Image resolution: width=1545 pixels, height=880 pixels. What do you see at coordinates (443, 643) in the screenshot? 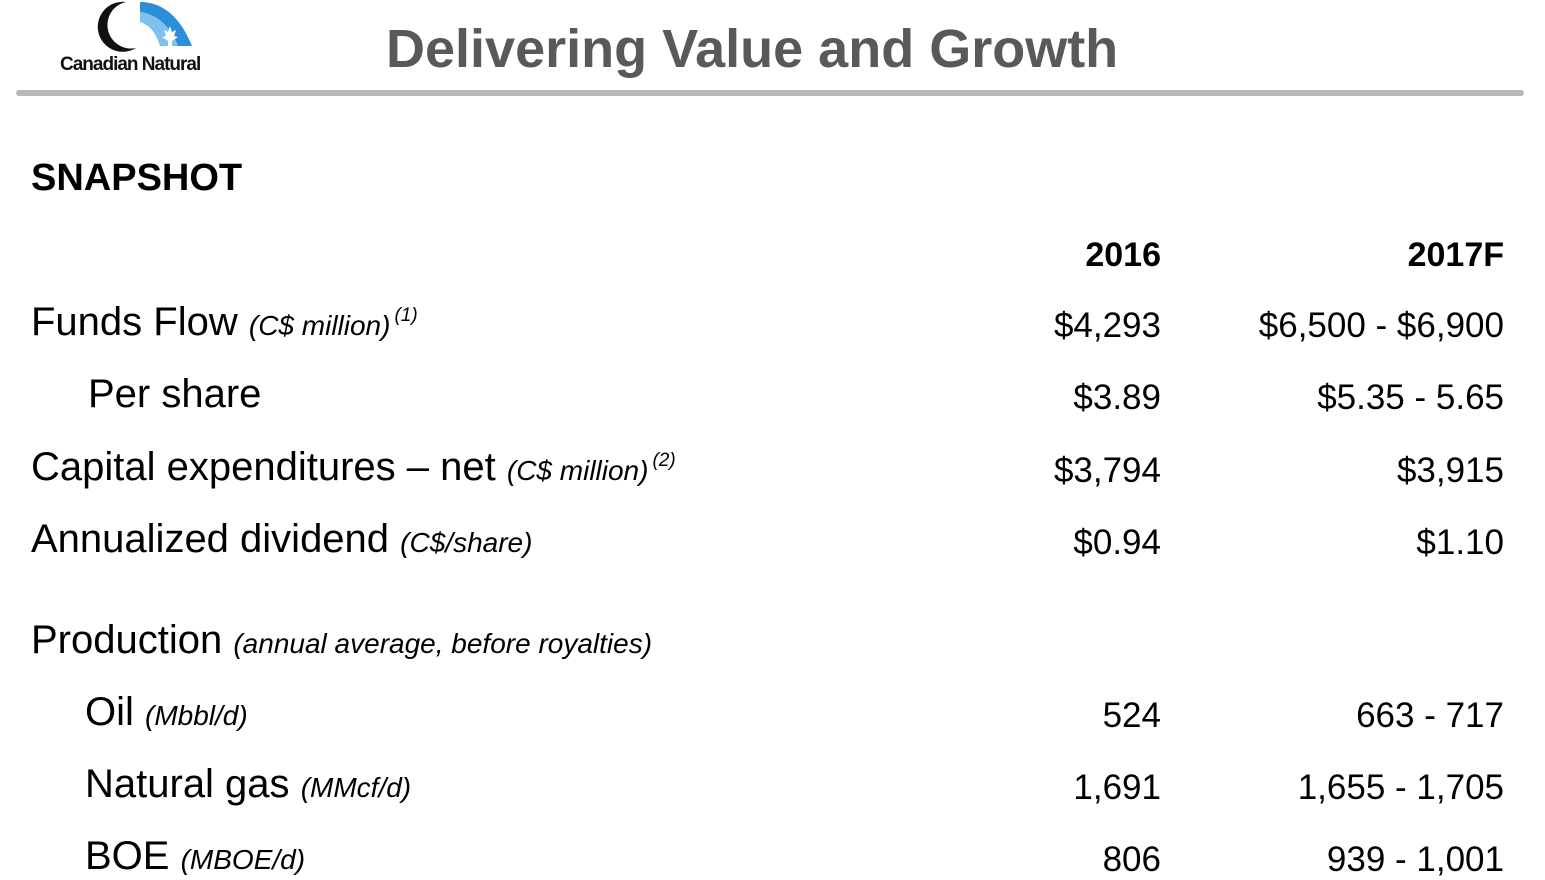
I see `row-unit: (annual average, before royalties)` at bounding box center [443, 643].